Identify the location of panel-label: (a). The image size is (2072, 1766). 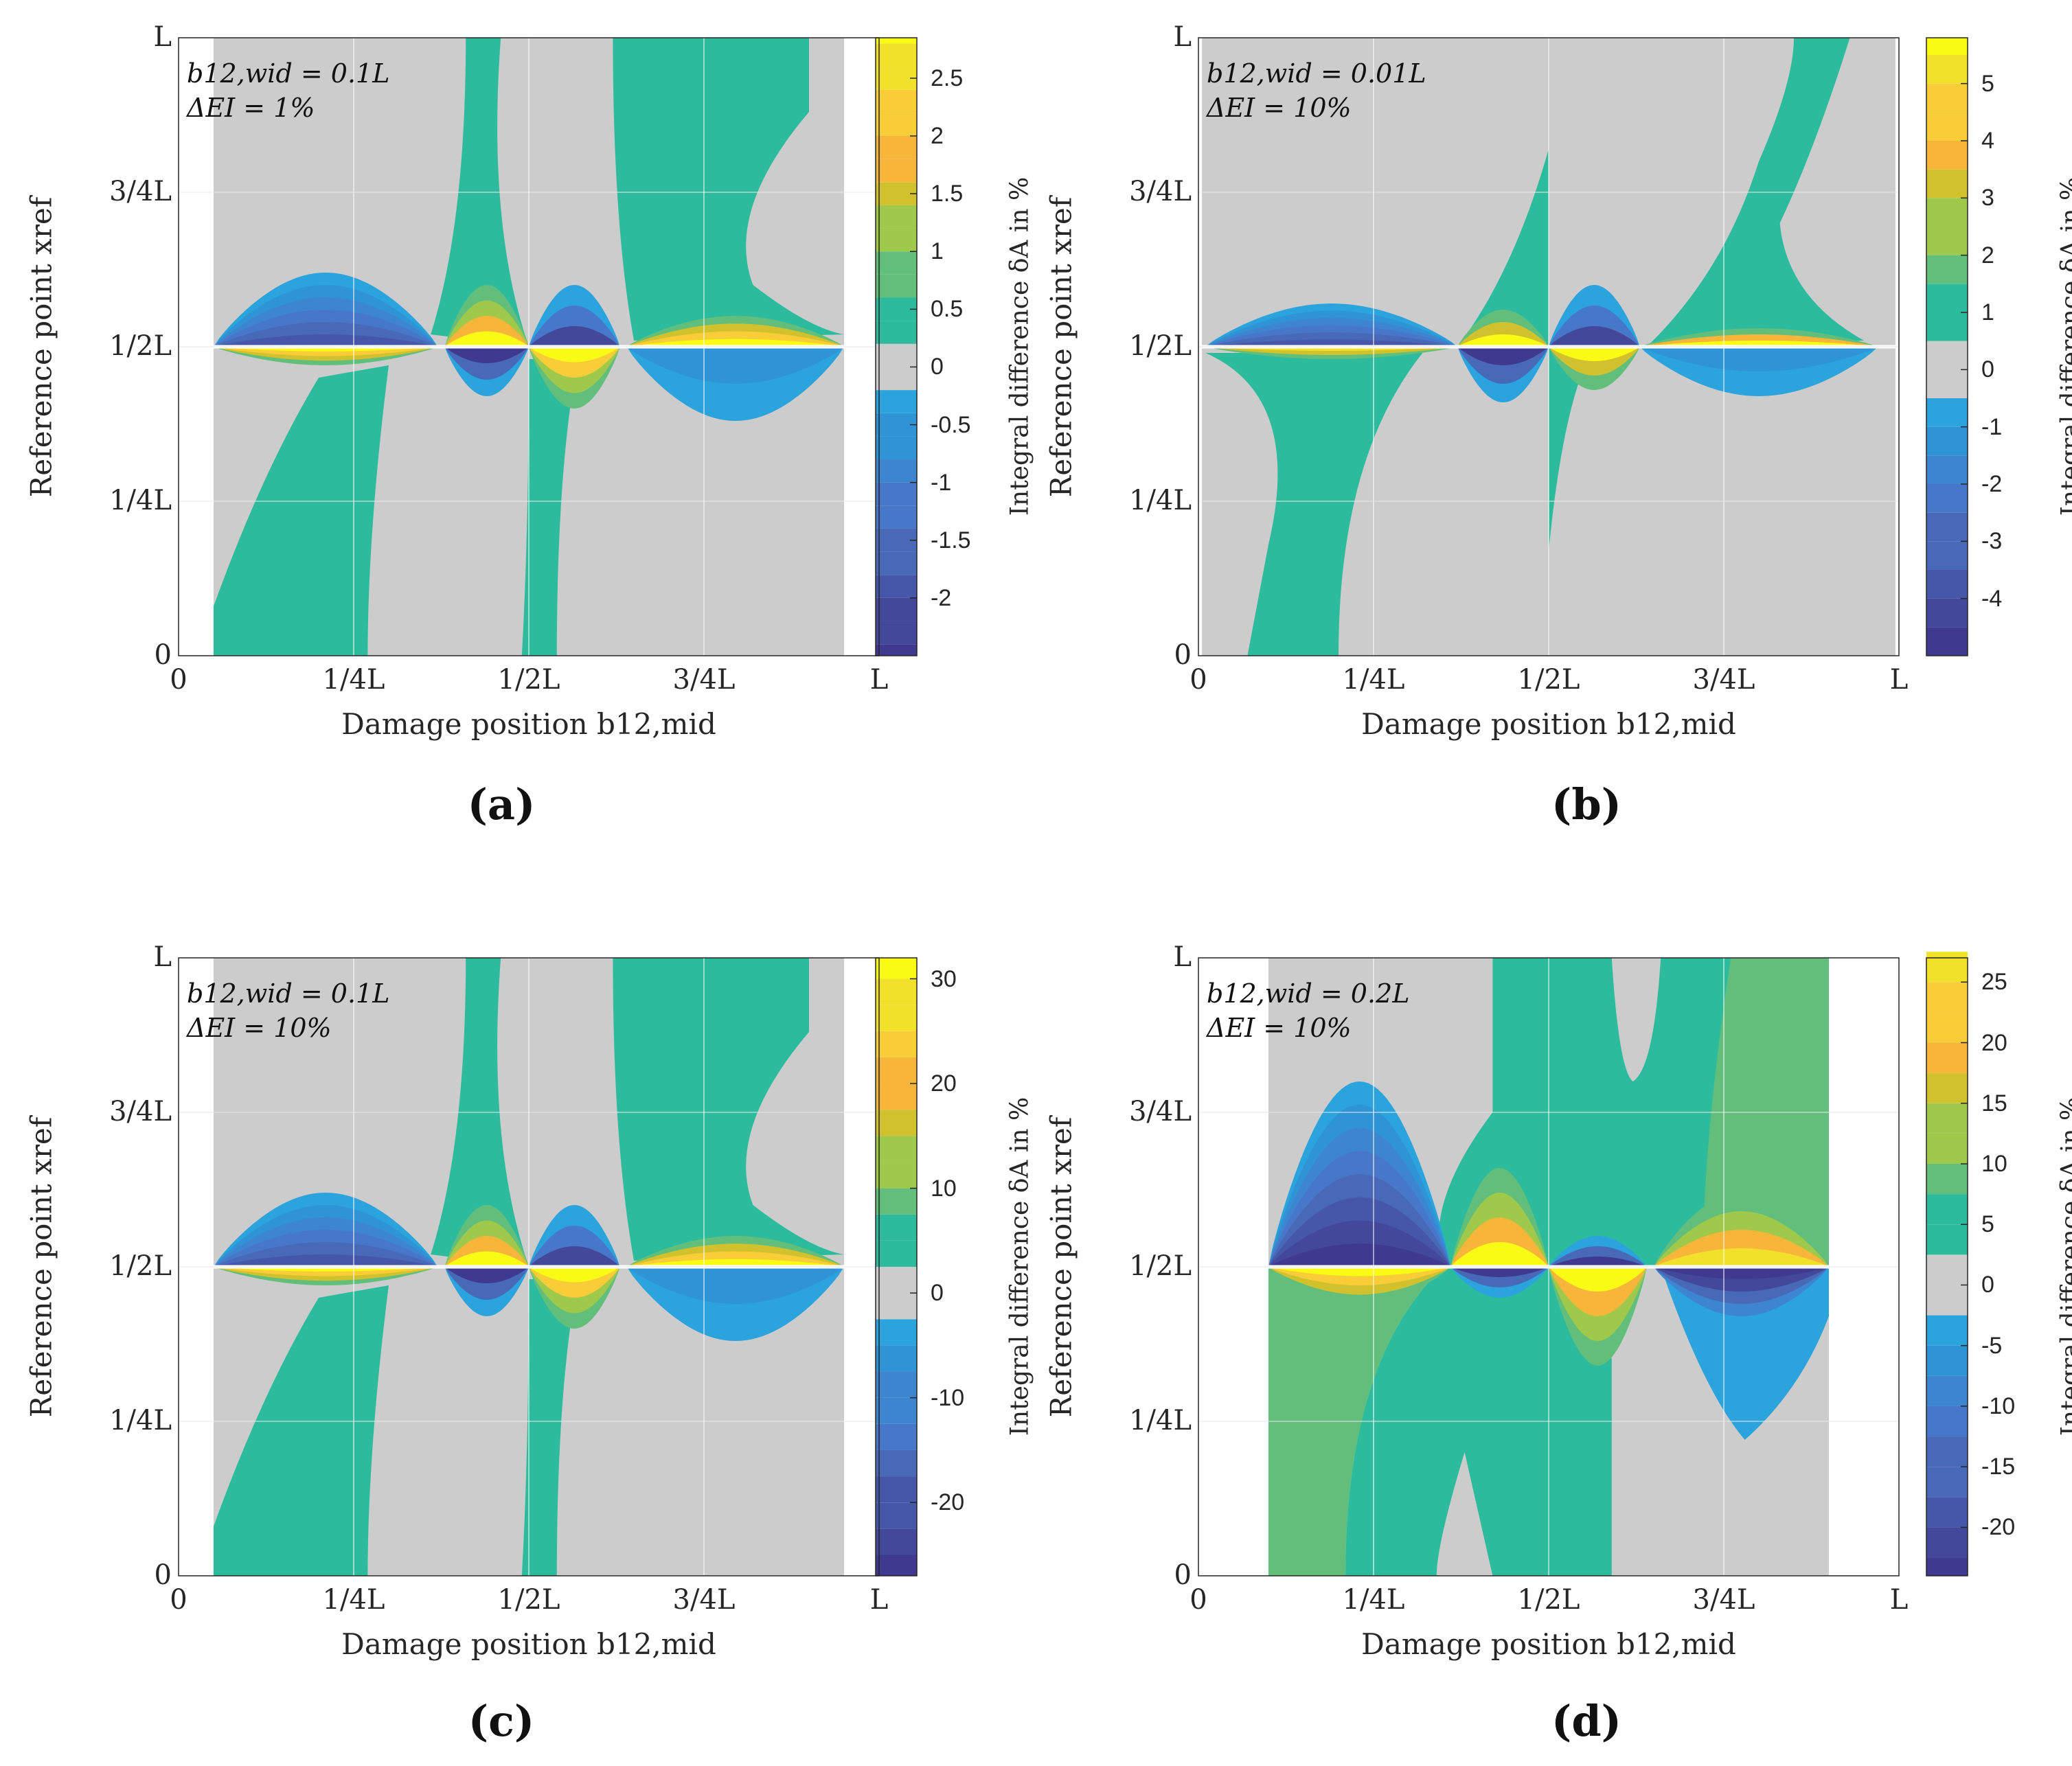
(501, 804).